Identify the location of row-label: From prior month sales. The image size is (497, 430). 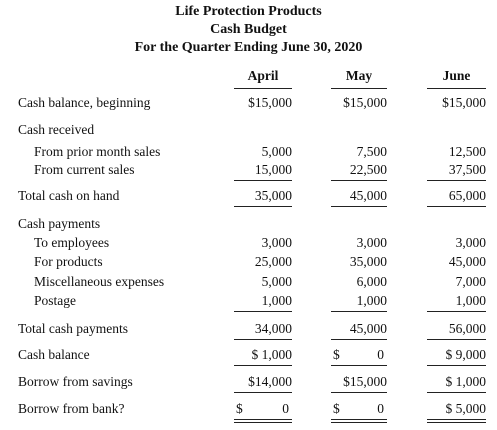
(97, 151).